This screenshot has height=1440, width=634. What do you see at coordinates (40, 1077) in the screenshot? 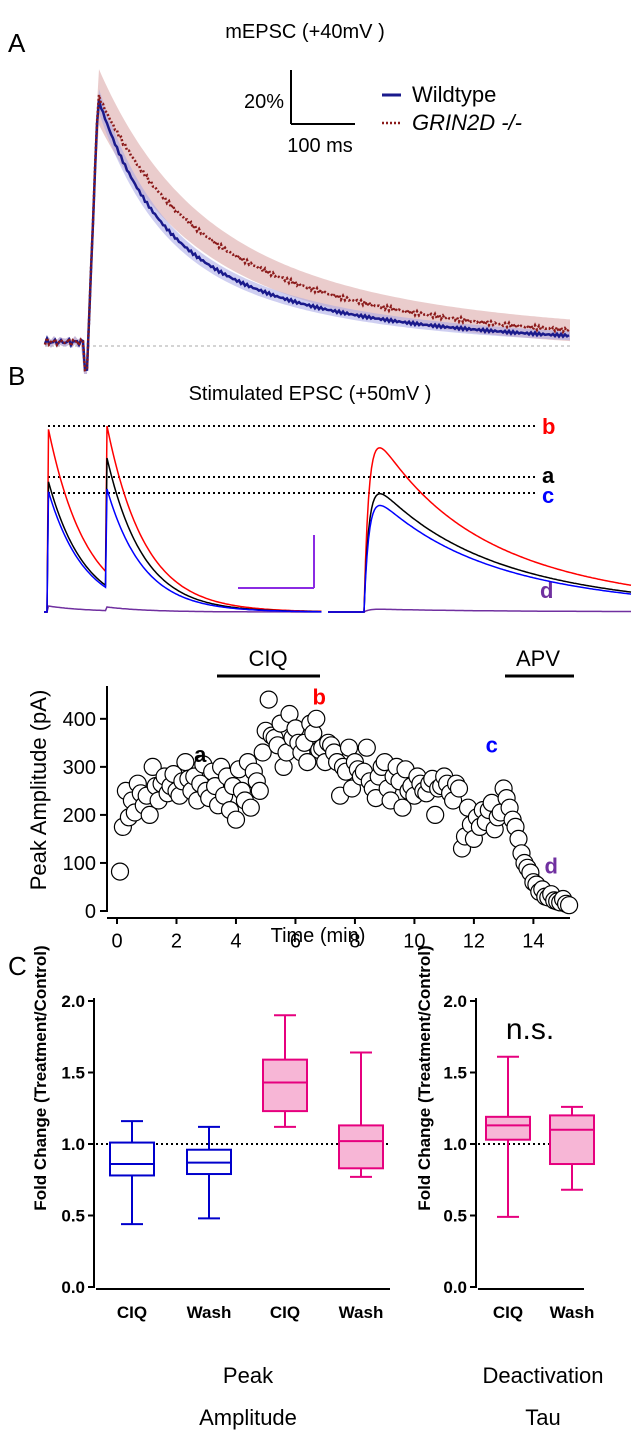
I see `box-left-y-axis-label: Fold Change (Treatment/Control)` at bounding box center [40, 1077].